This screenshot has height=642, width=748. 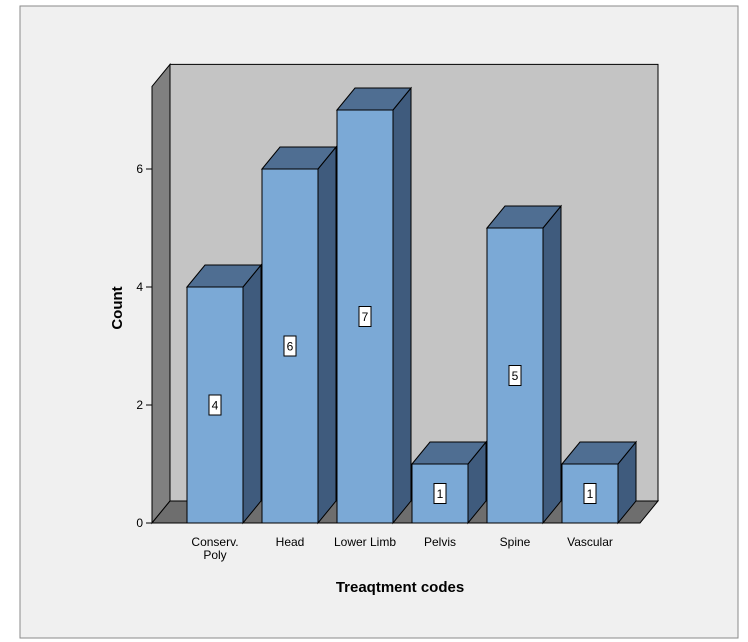 I want to click on x-tick-label: Vascular, so click(x=590, y=542).